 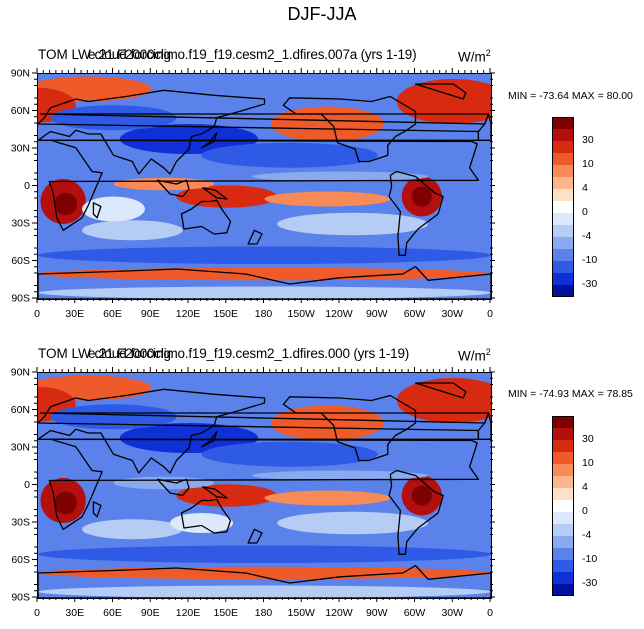 I want to click on field-antarctic-light, so click(x=264, y=591).